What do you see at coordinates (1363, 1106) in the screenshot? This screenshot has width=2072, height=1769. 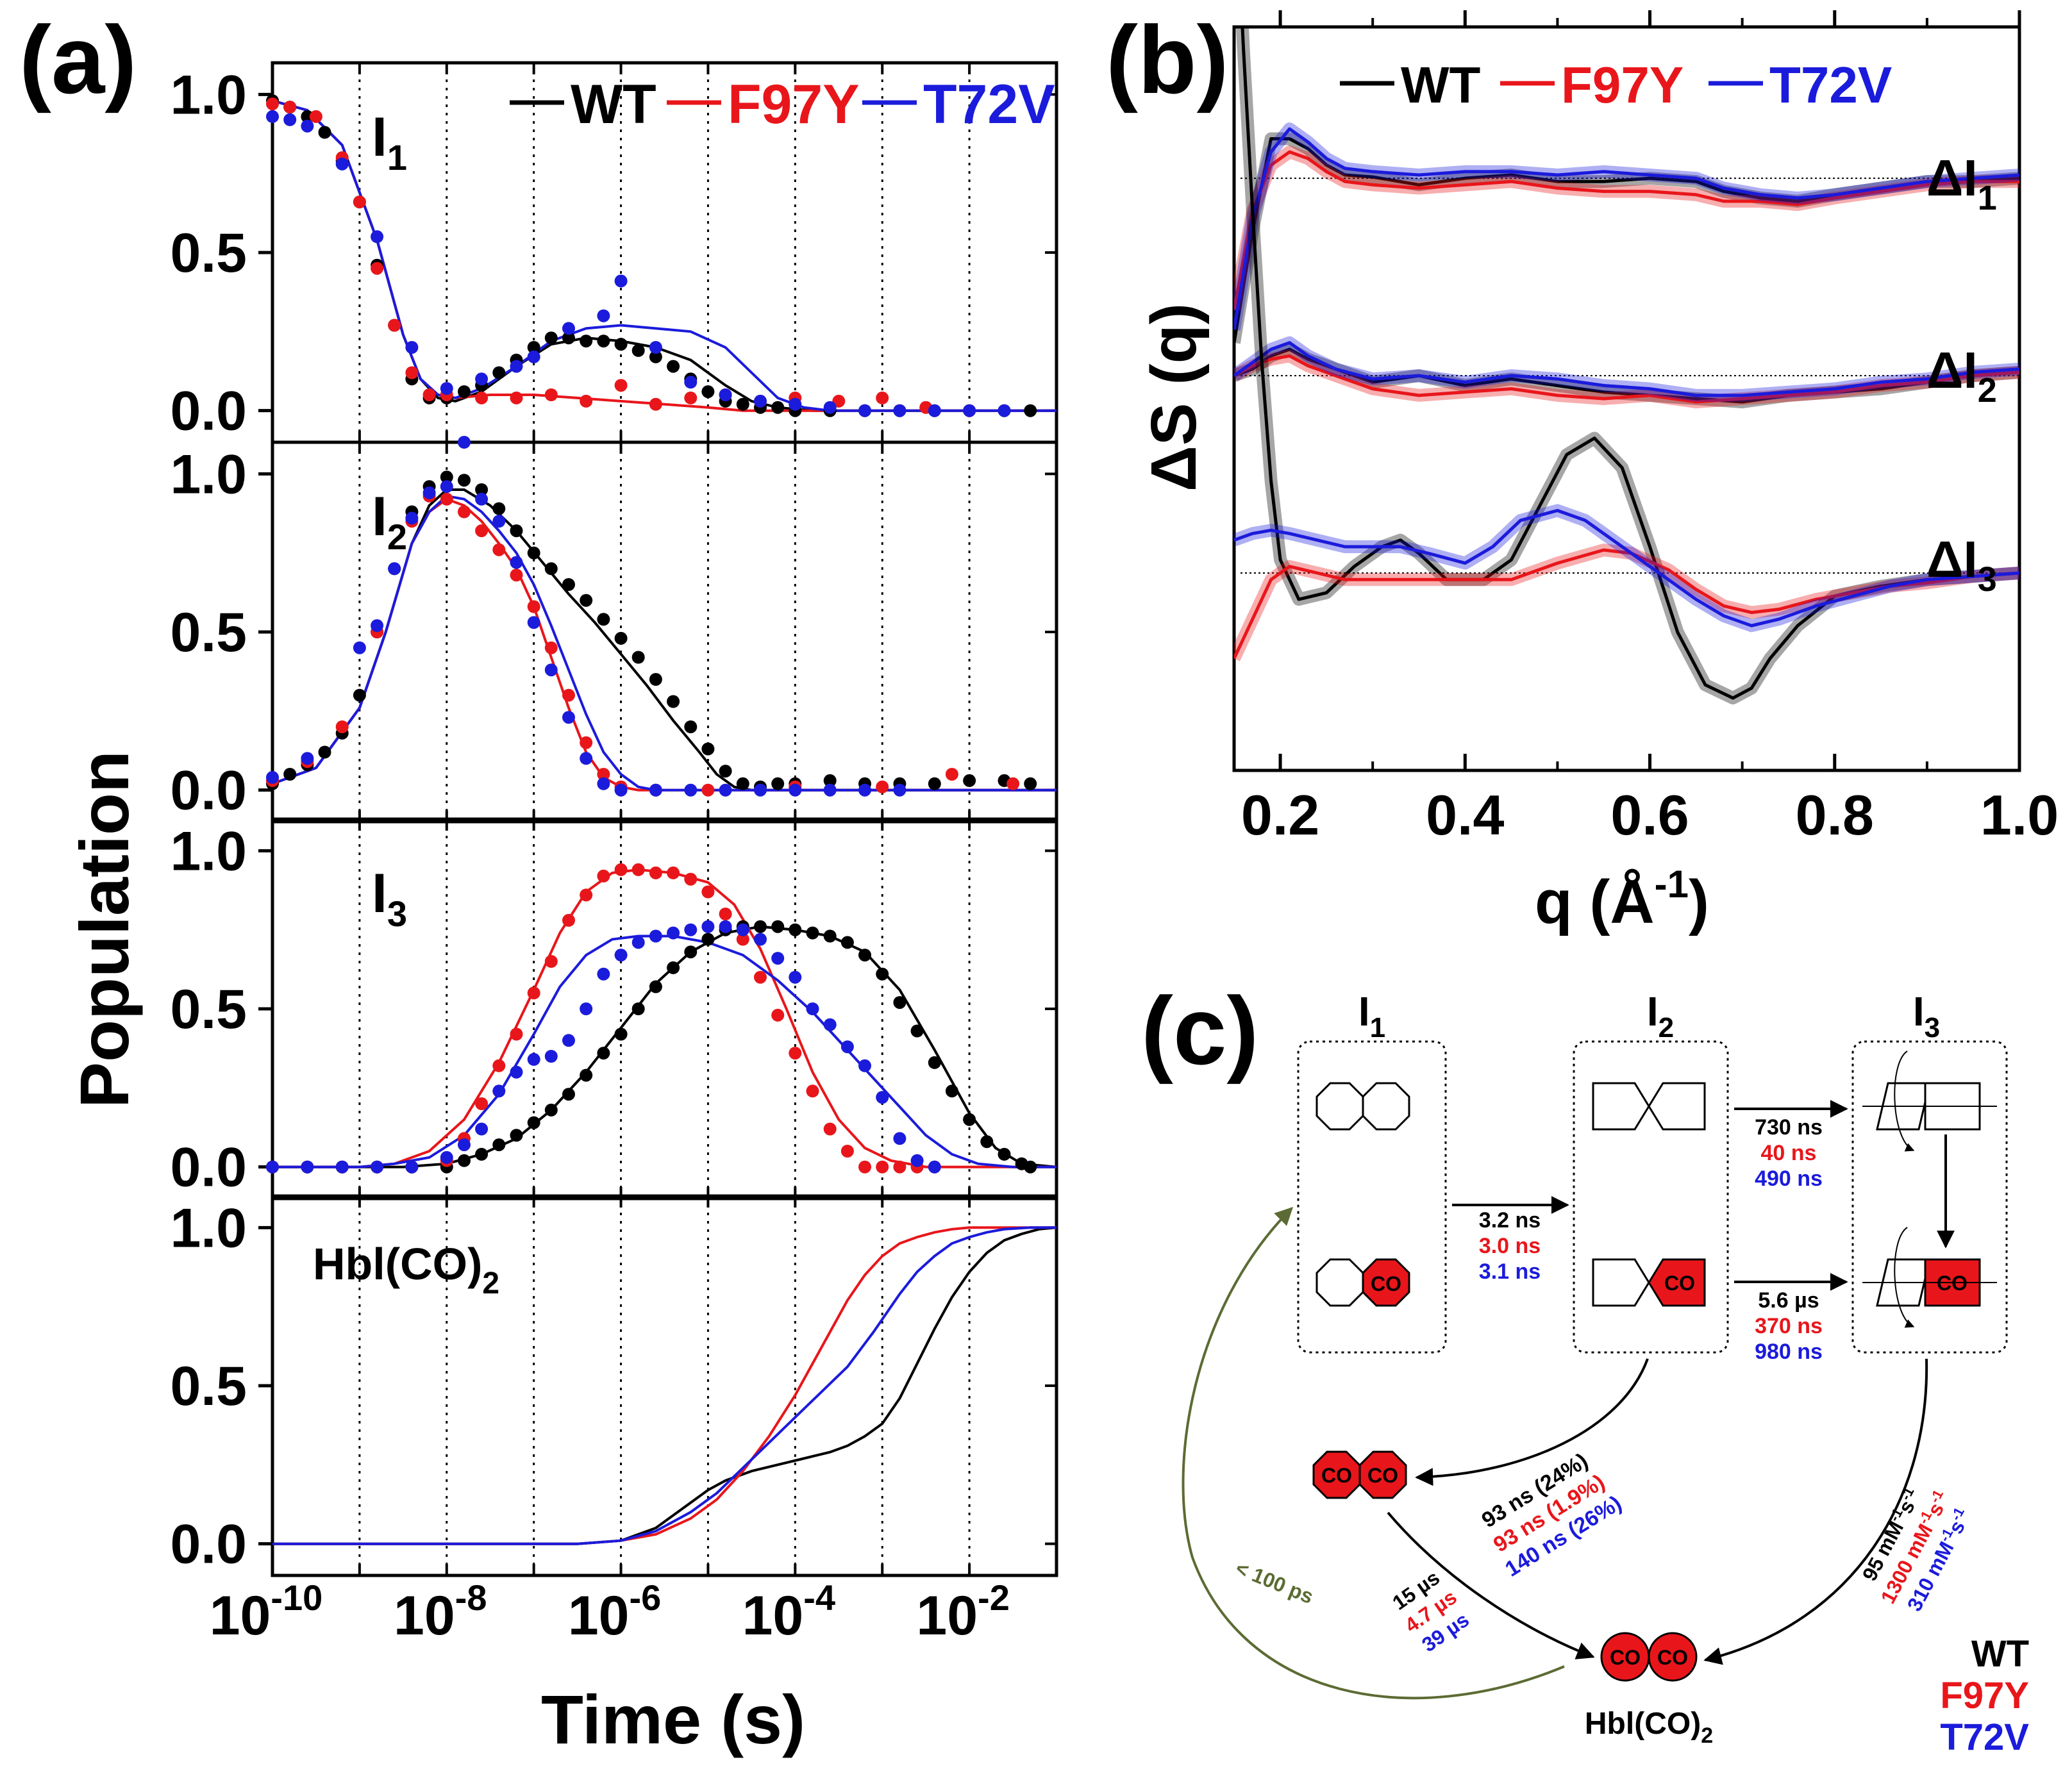 I see `i1-deoxy-dimer` at bounding box center [1363, 1106].